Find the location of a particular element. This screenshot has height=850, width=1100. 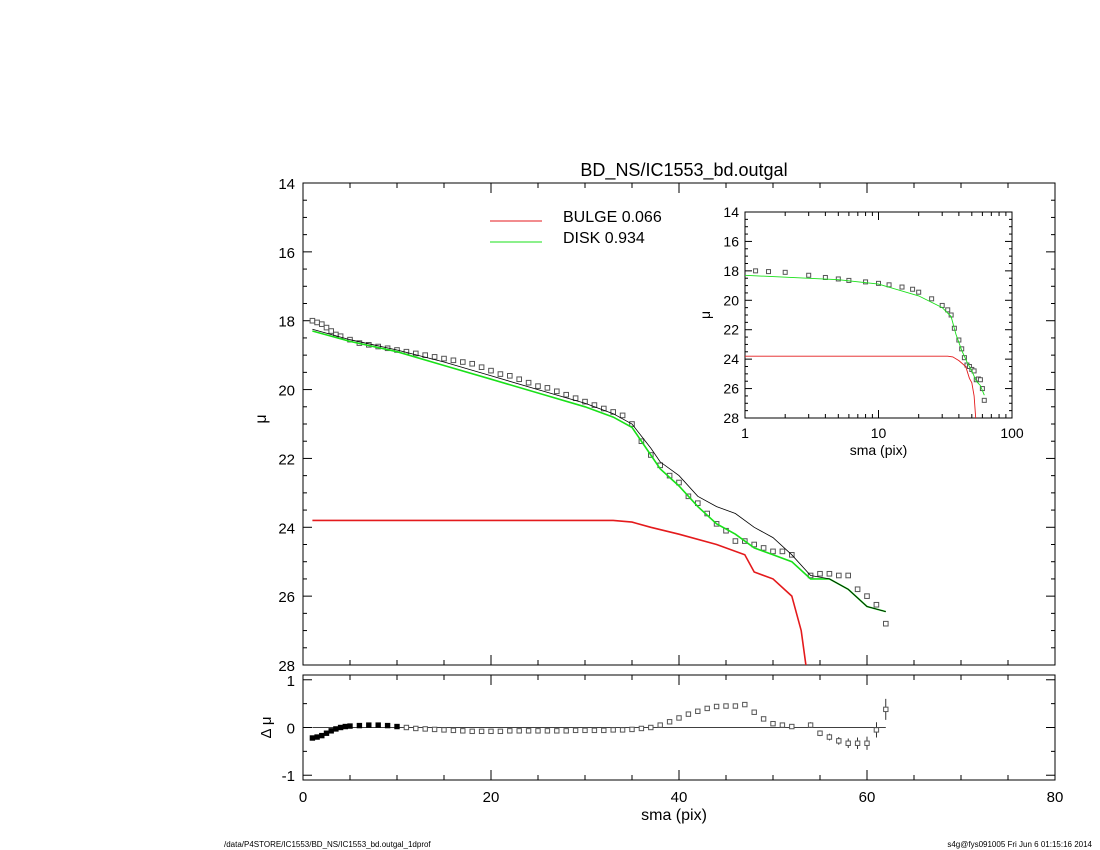

main-y-tick-label: 14 is located at coordinates (286, 184).